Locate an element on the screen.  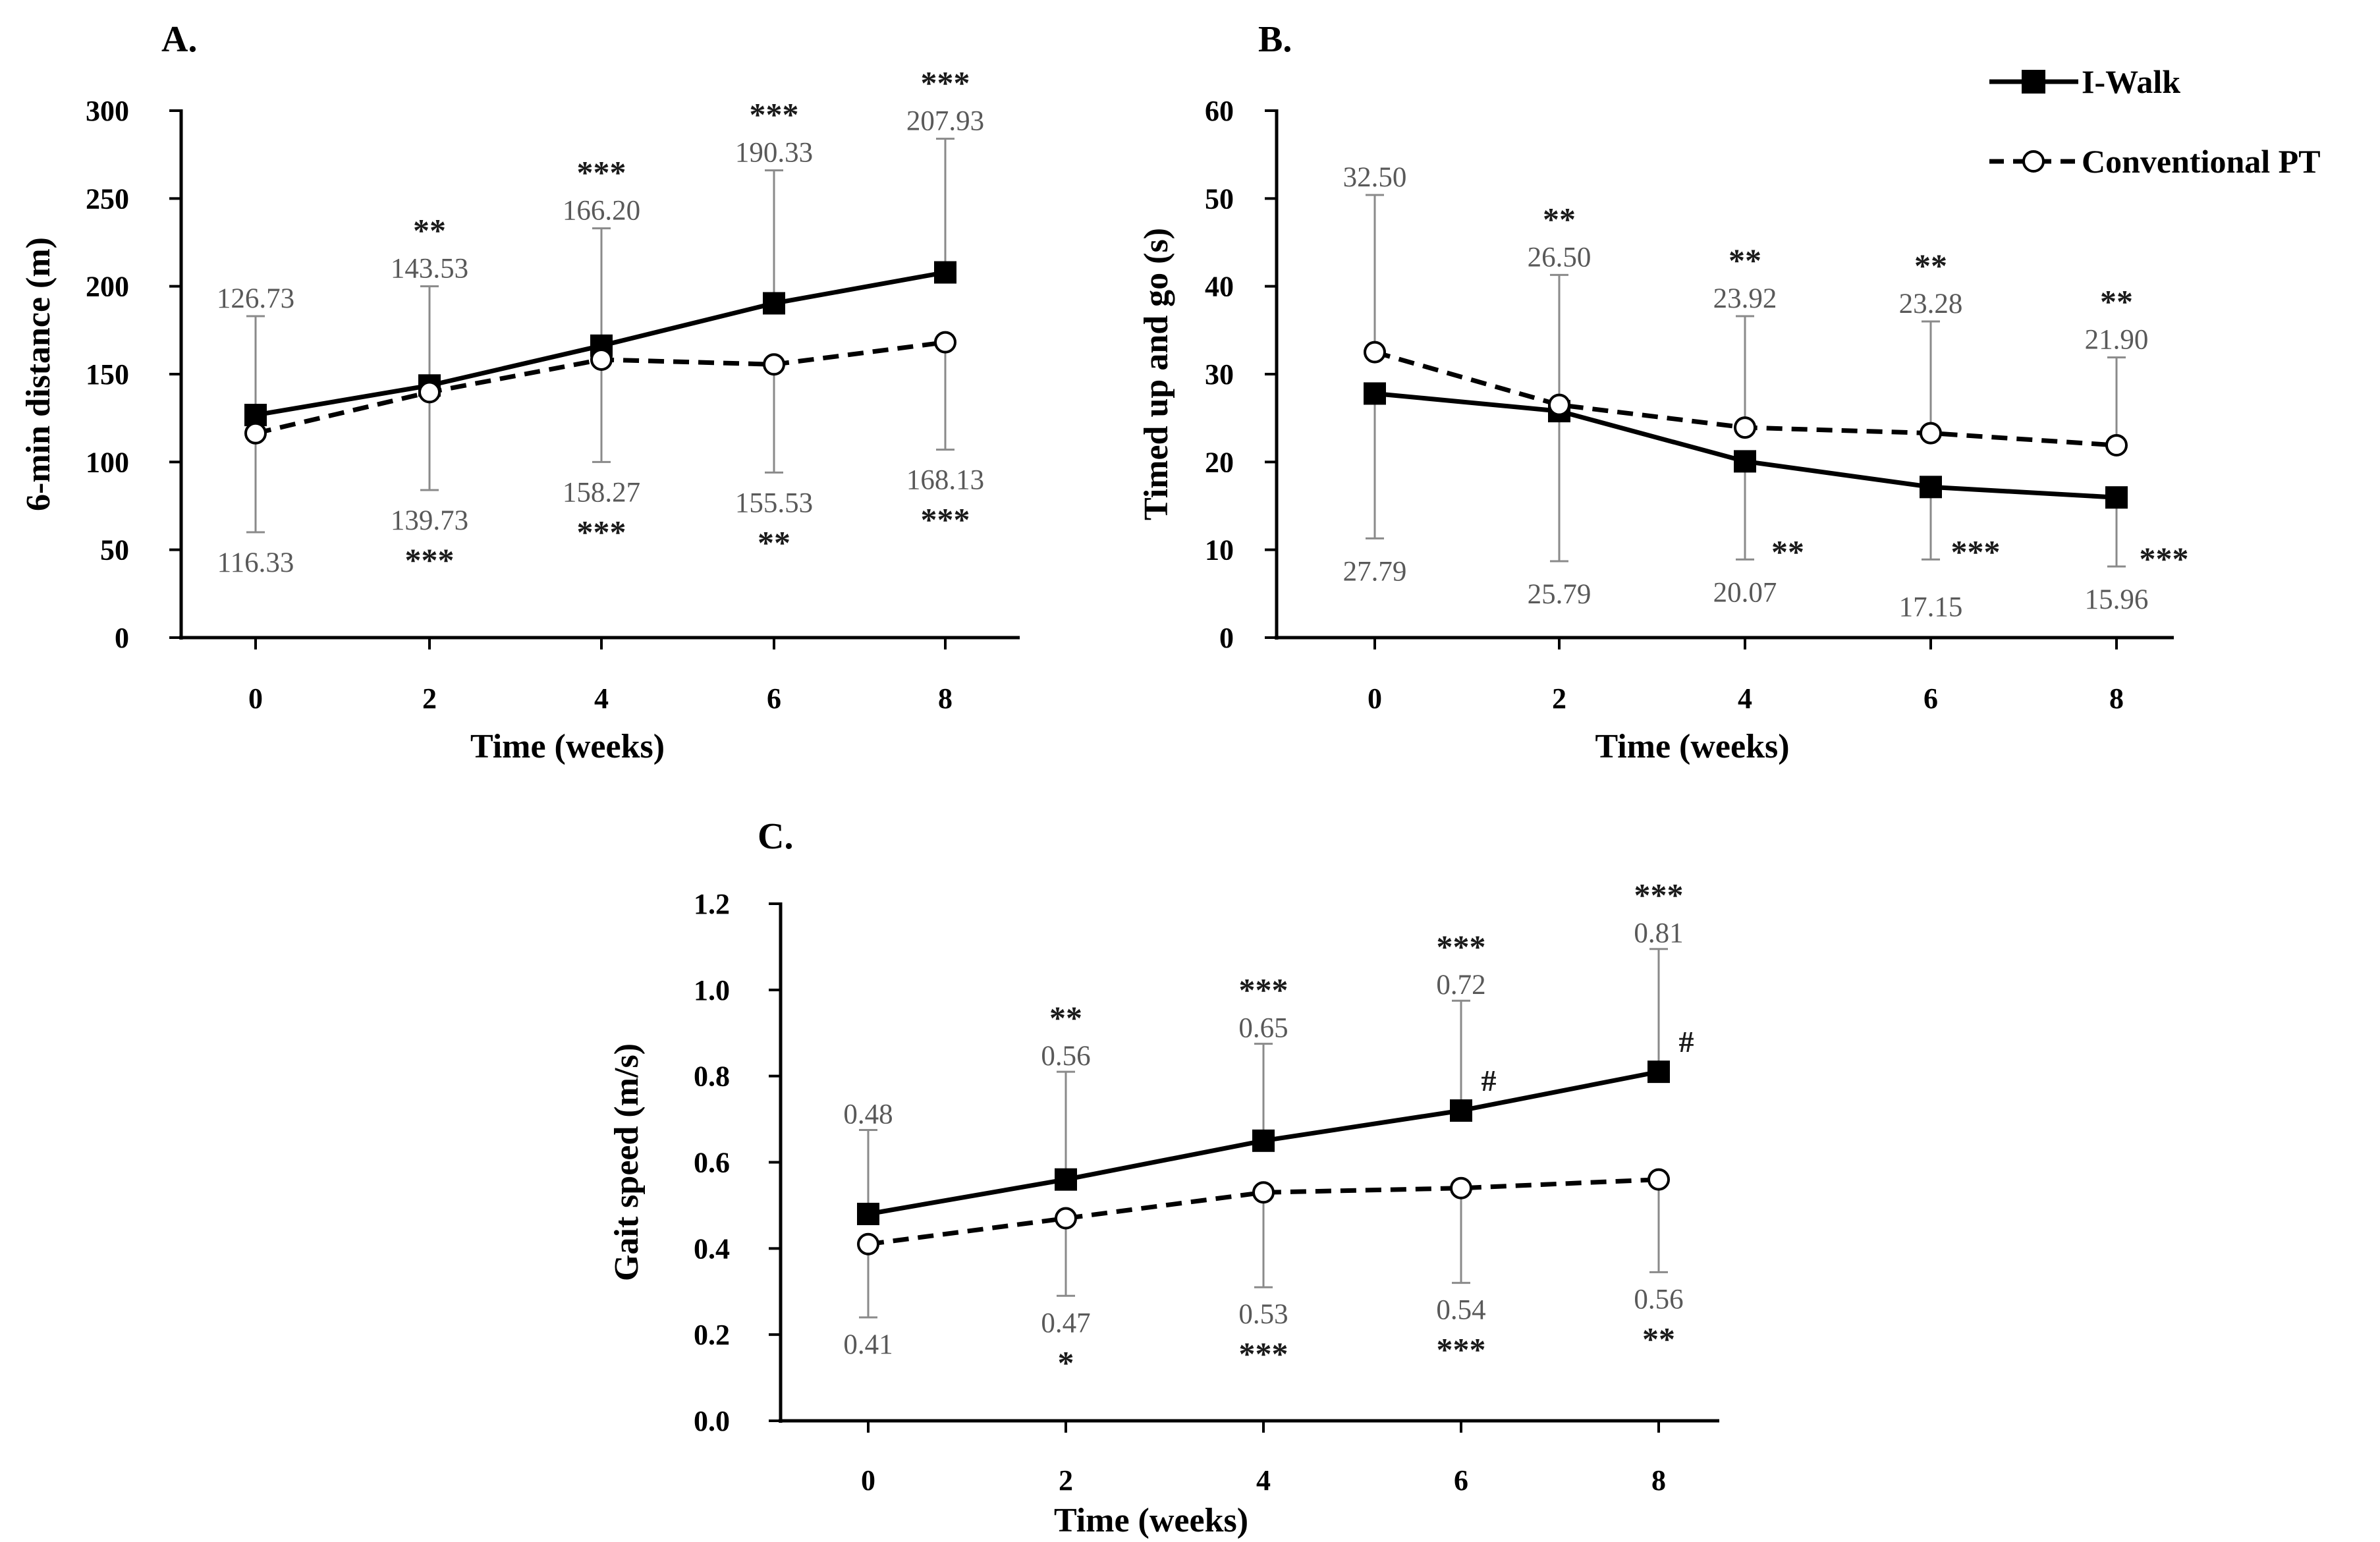
series-line-conventional is located at coordinates (1263, 1212).